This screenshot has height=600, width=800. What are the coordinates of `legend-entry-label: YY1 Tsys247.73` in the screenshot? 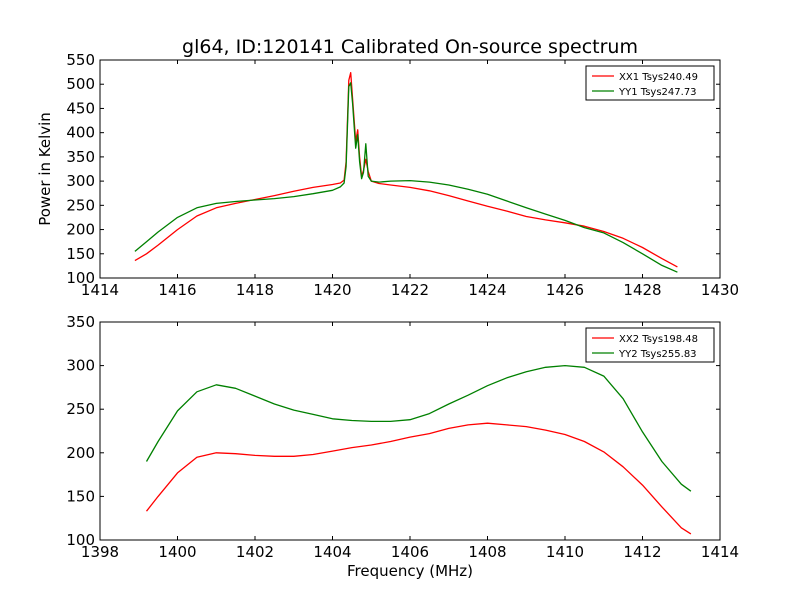 It's located at (657, 92).